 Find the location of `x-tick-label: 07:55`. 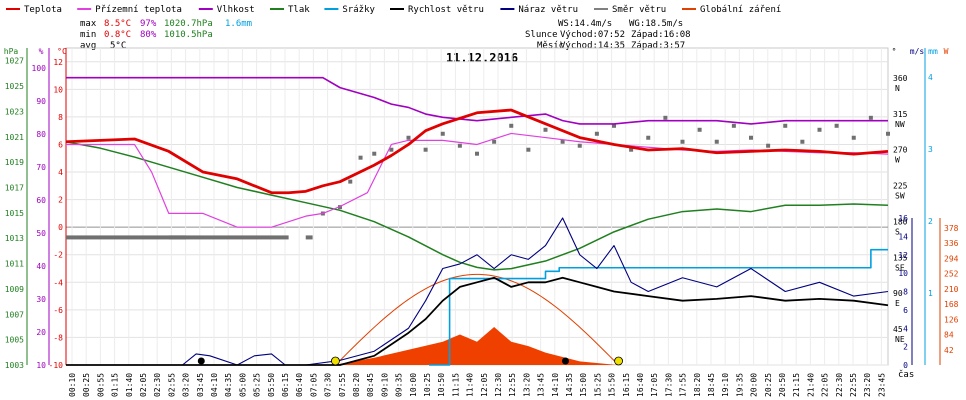

x-tick-label: 07:55 is located at coordinates (342, 385).